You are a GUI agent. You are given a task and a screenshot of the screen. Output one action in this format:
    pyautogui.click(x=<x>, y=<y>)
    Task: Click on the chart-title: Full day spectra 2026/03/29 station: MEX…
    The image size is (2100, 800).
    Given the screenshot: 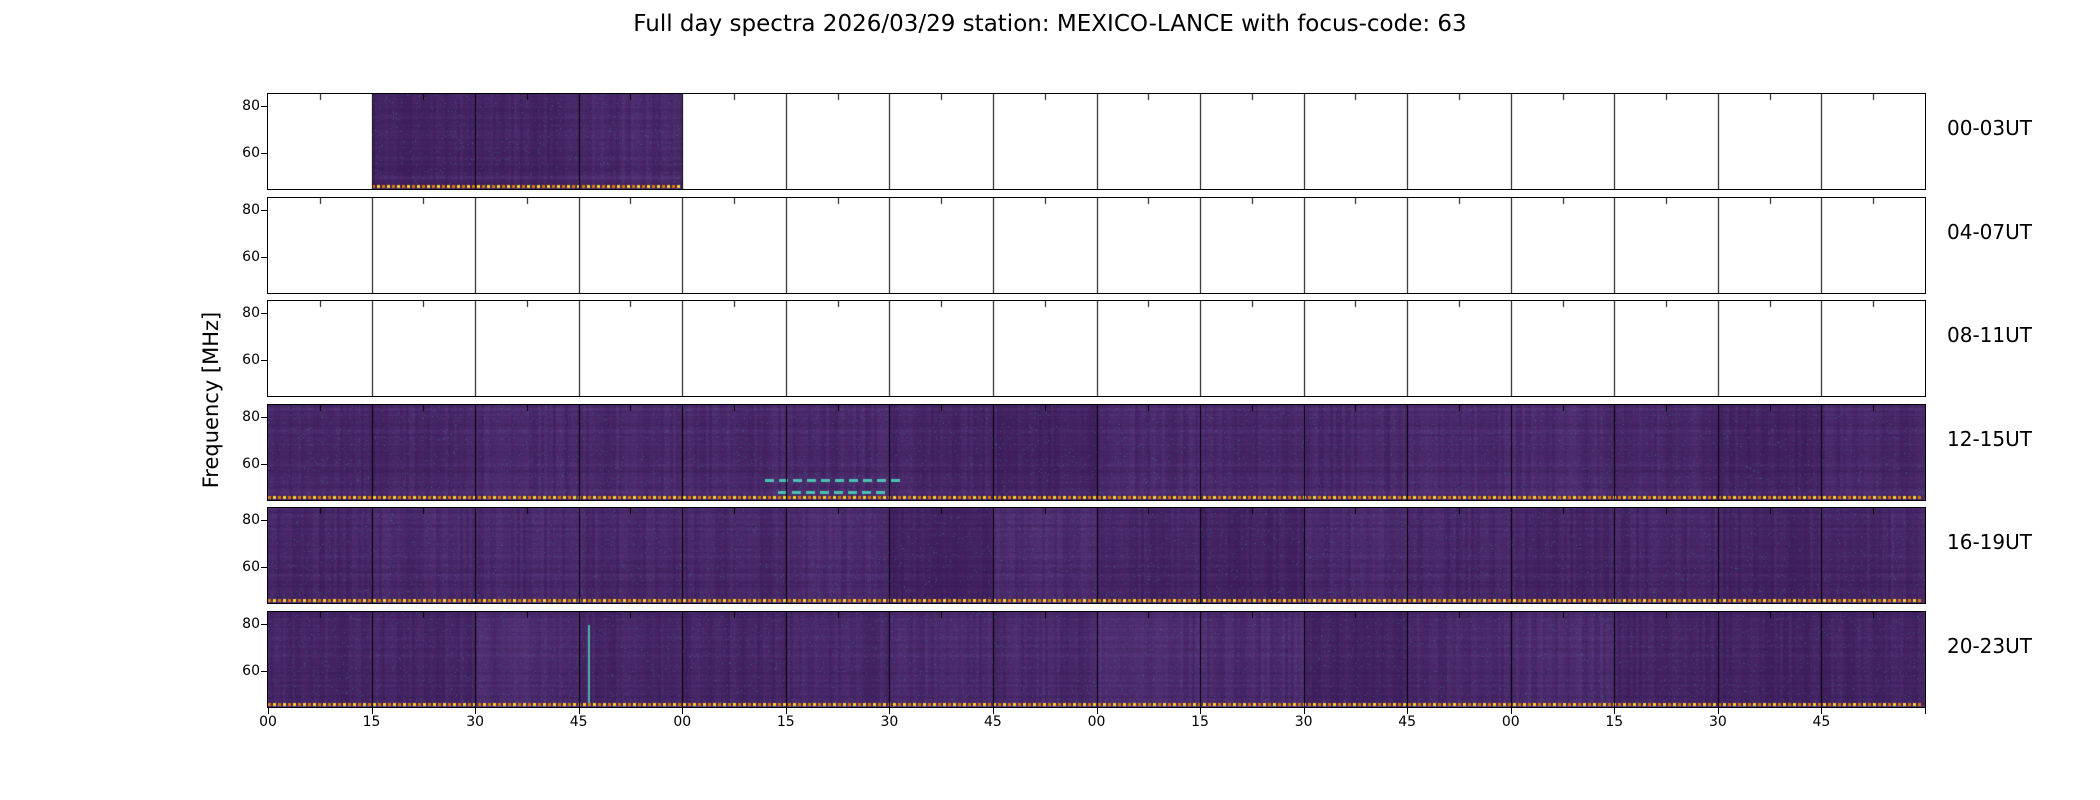 What is the action you would take?
    pyautogui.click(x=1050, y=24)
    